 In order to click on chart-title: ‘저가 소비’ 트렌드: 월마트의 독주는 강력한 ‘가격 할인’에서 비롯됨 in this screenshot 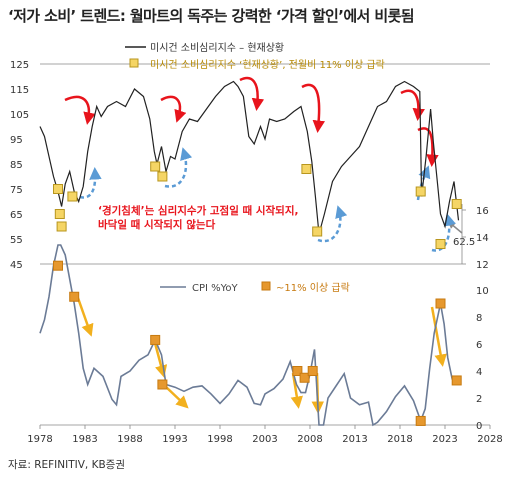, I will do `click(211, 16)`.